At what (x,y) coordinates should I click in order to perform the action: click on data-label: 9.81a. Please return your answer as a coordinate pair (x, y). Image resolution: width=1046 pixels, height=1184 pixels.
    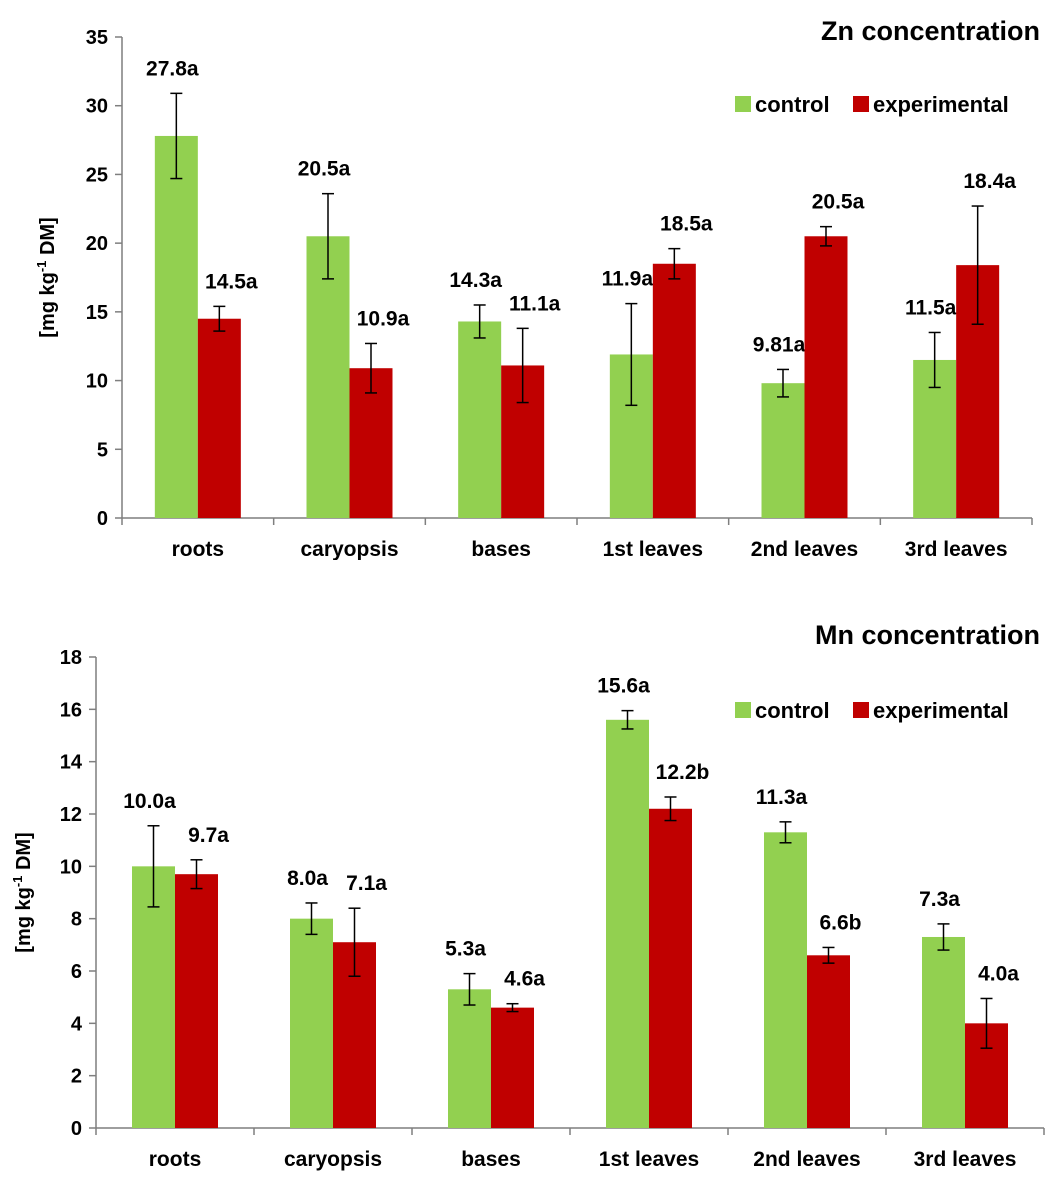
    Looking at the image, I should click on (779, 344).